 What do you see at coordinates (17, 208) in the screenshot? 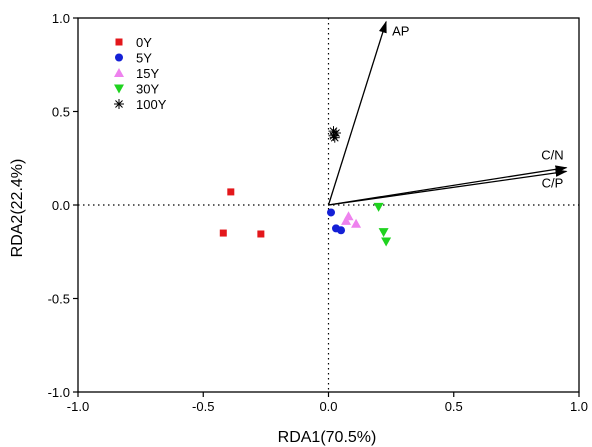
I see `y-axis-title: RDA2(22.4%)` at bounding box center [17, 208].